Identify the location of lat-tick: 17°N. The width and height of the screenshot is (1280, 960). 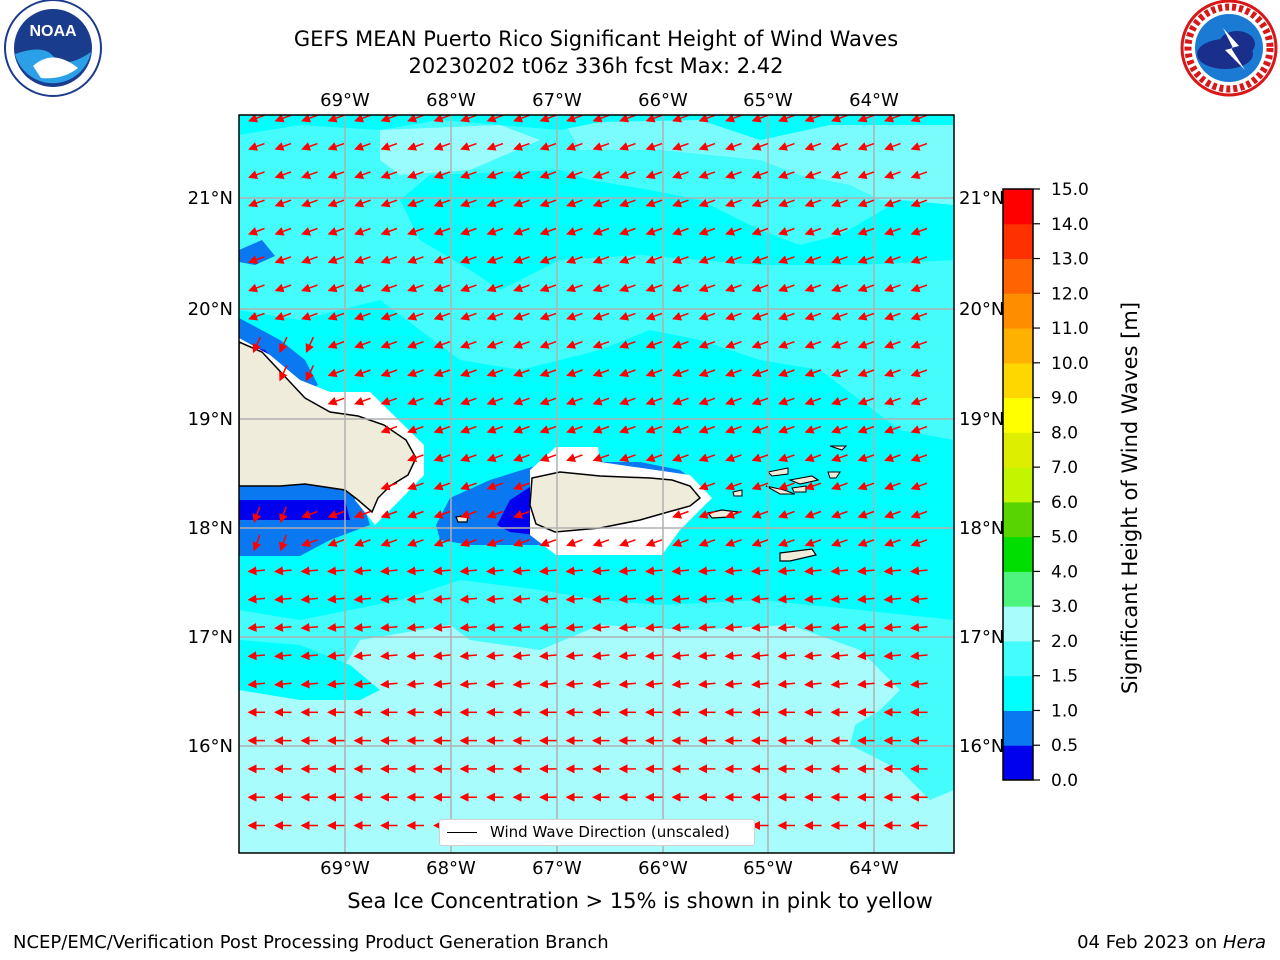
(210, 637).